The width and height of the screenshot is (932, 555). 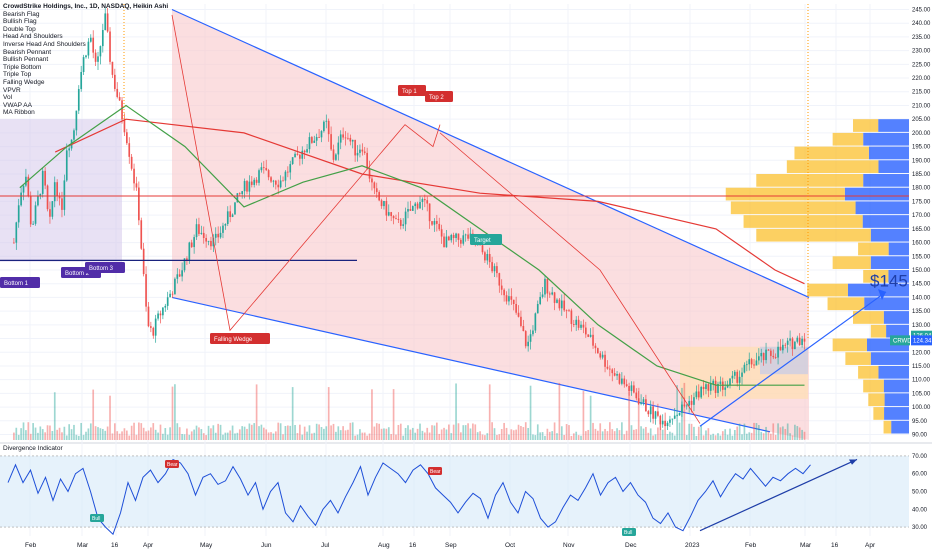 What do you see at coordinates (97, 518) in the screenshot?
I see `bull-label-1-bg` at bounding box center [97, 518].